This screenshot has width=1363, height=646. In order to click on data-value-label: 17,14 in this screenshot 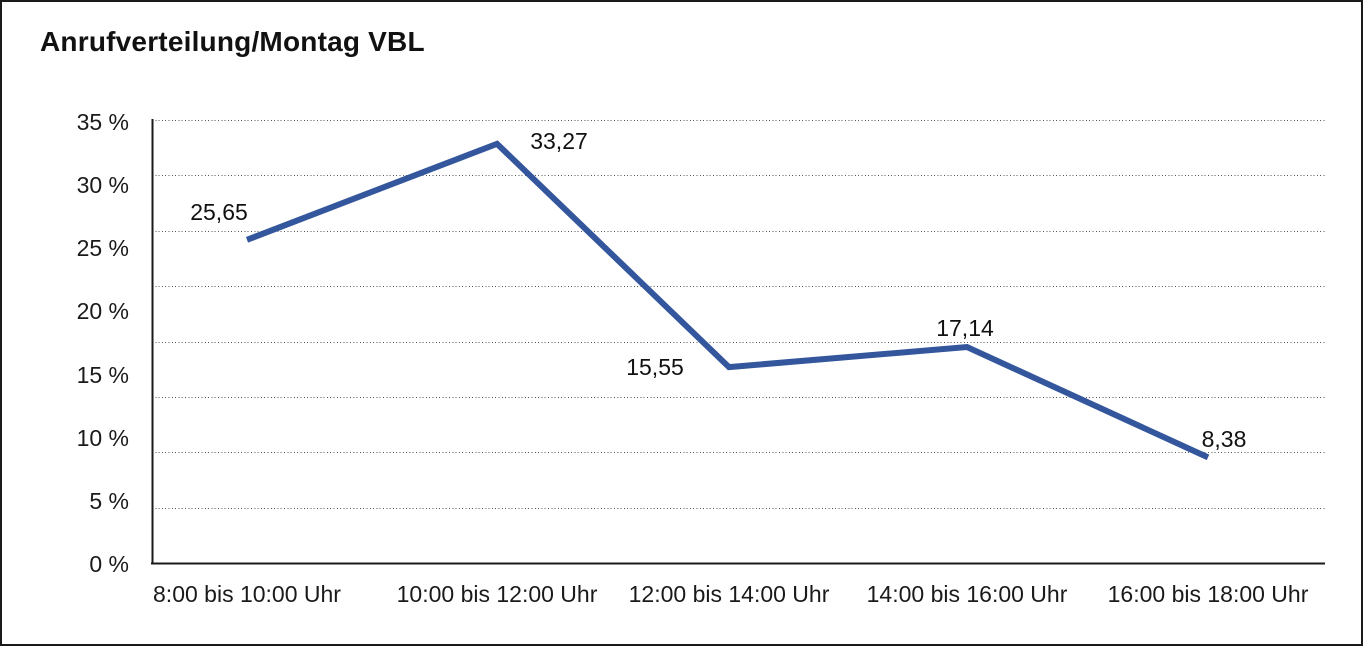, I will do `click(965, 328)`.